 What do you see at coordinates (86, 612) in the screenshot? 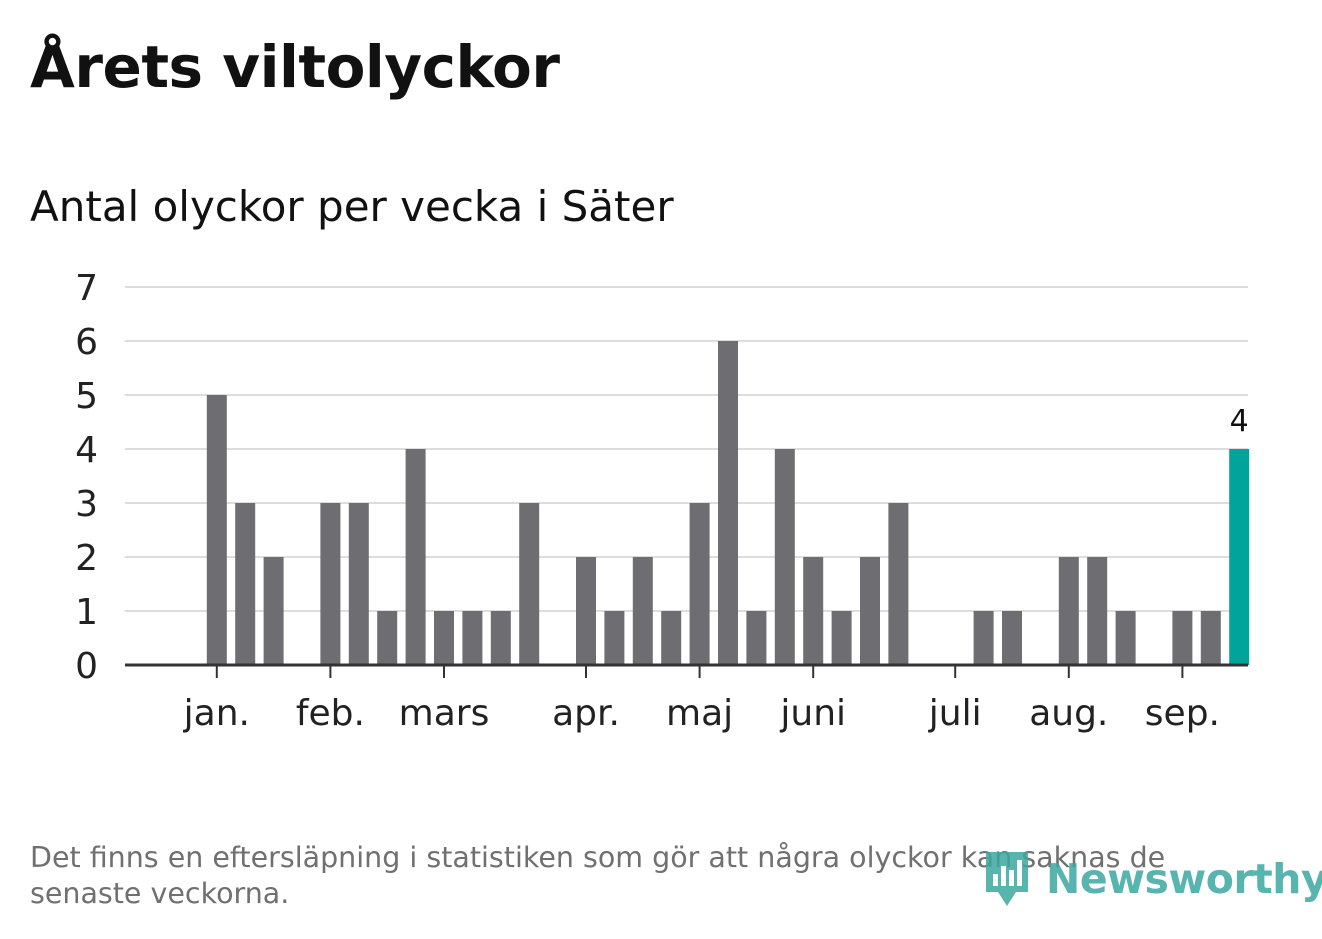
I see `y-tick-label: 1` at bounding box center [86, 612].